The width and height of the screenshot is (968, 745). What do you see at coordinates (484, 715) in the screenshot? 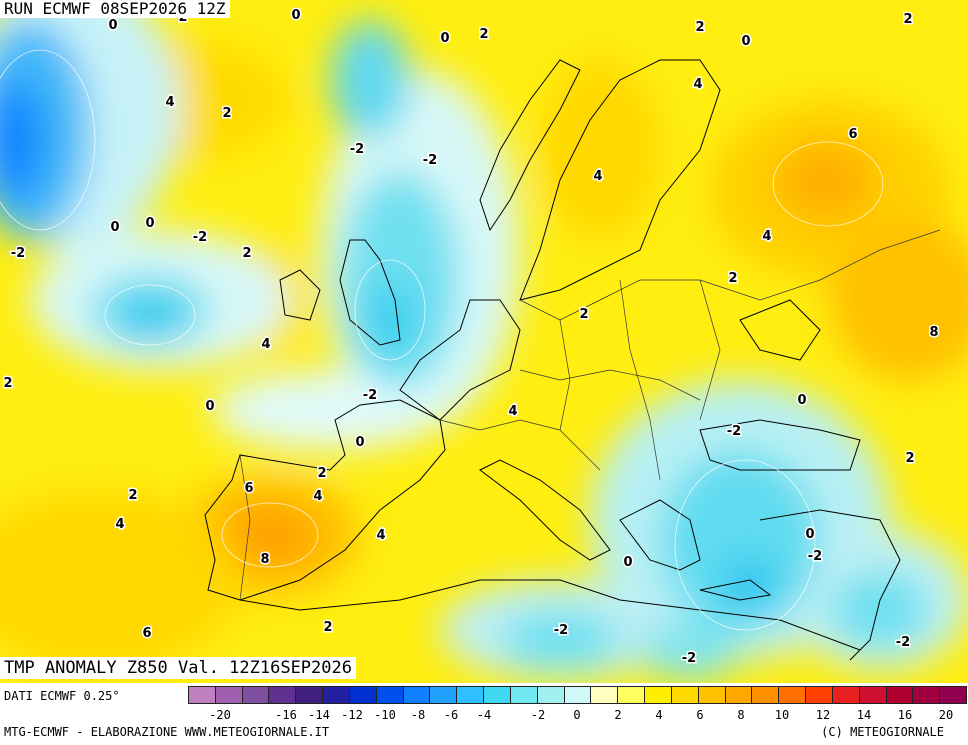
I see `legend-tick-label: -4` at bounding box center [484, 715].